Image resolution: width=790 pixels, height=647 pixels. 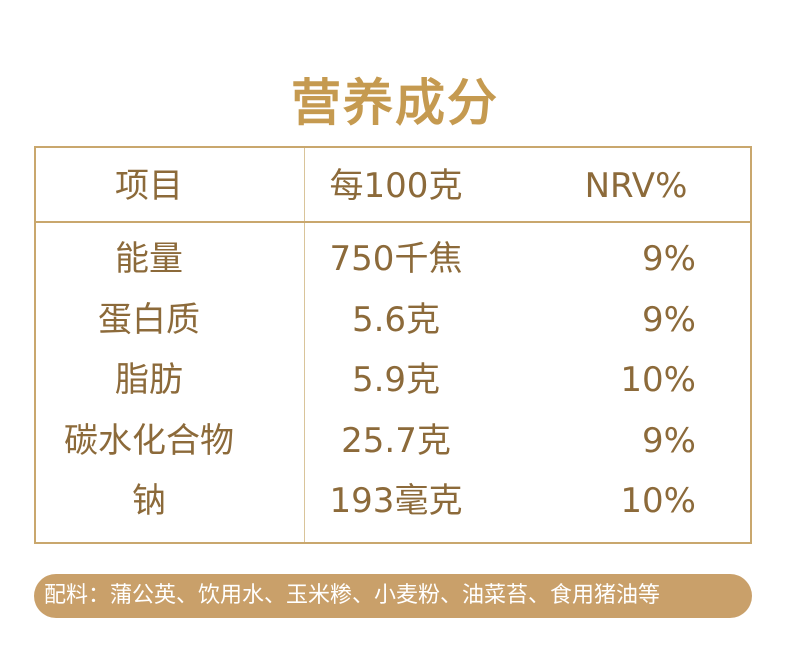 What do you see at coordinates (149, 259) in the screenshot?
I see `row-item: 能量` at bounding box center [149, 259].